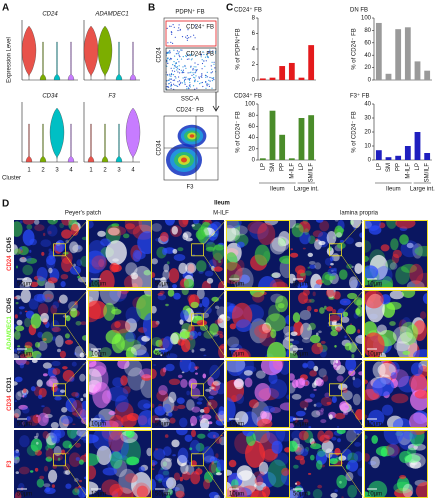 Image resolution: width=436 pixels, height=500 pixels. Describe the element at coordinates (254, 50) in the screenshot. I see `y-tick-label: 4` at that location.